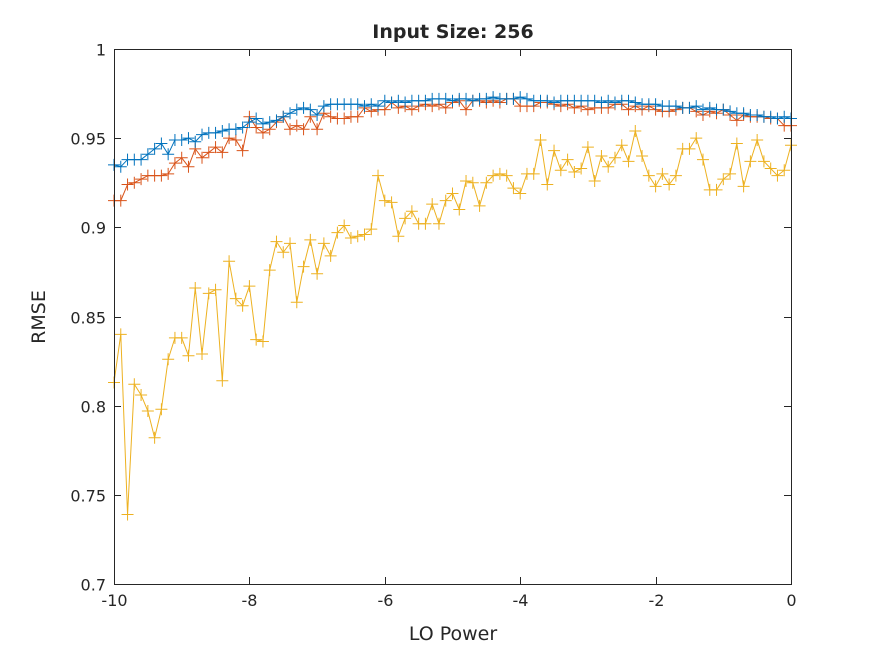 The image size is (875, 656). Describe the element at coordinates (453, 634) in the screenshot. I see `x-axis-label: LO Power` at that location.